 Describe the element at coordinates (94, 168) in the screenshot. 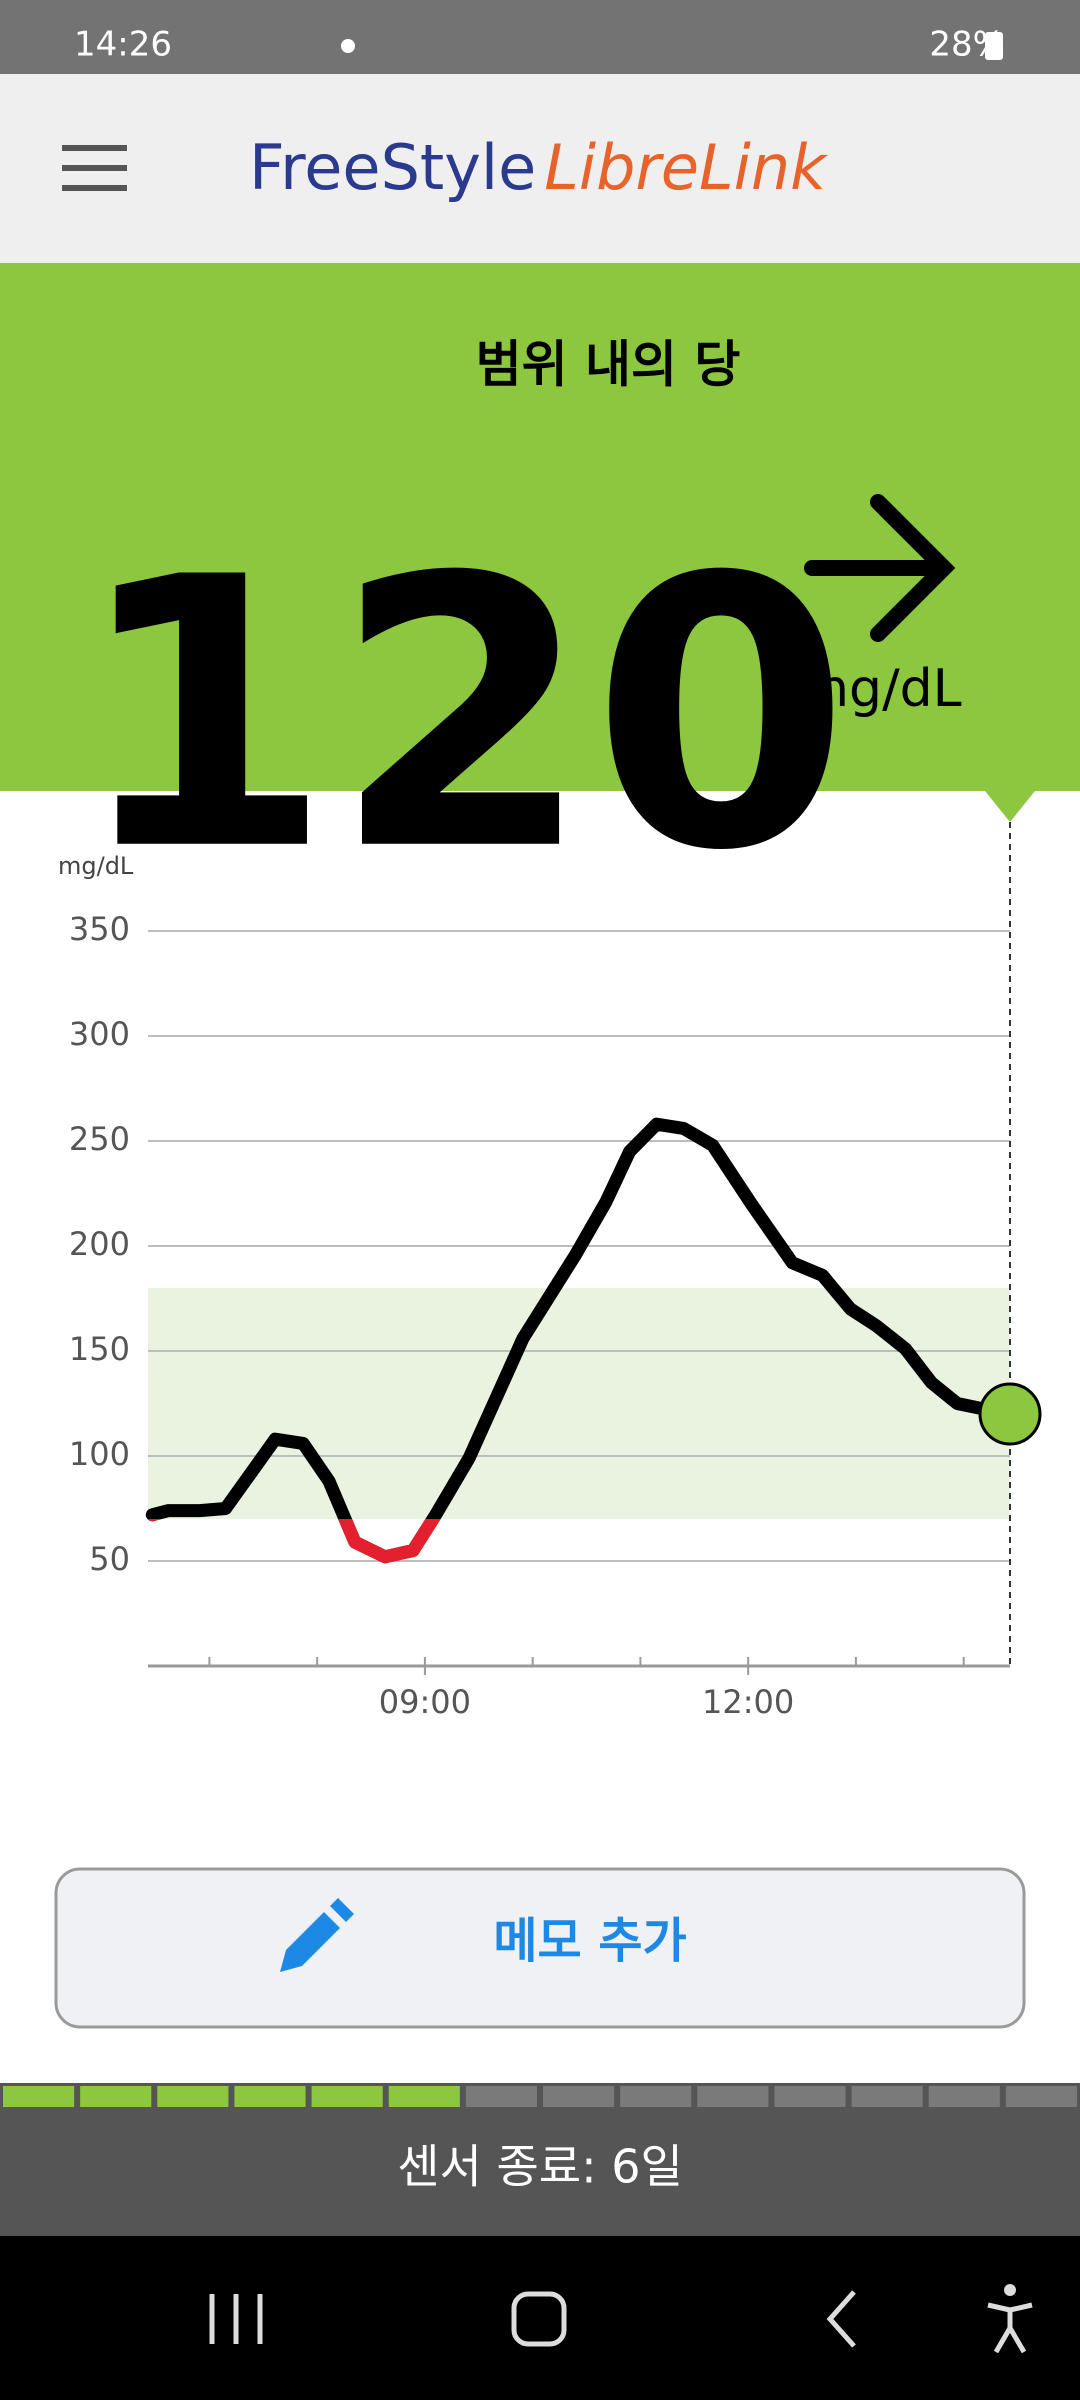

I see `menu-button` at that location.